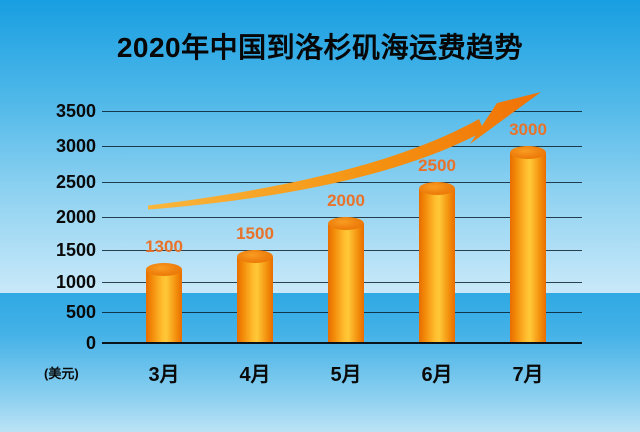 The height and width of the screenshot is (432, 640). What do you see at coordinates (75, 182) in the screenshot?
I see `y-axis-tick-label: 2500` at bounding box center [75, 182].